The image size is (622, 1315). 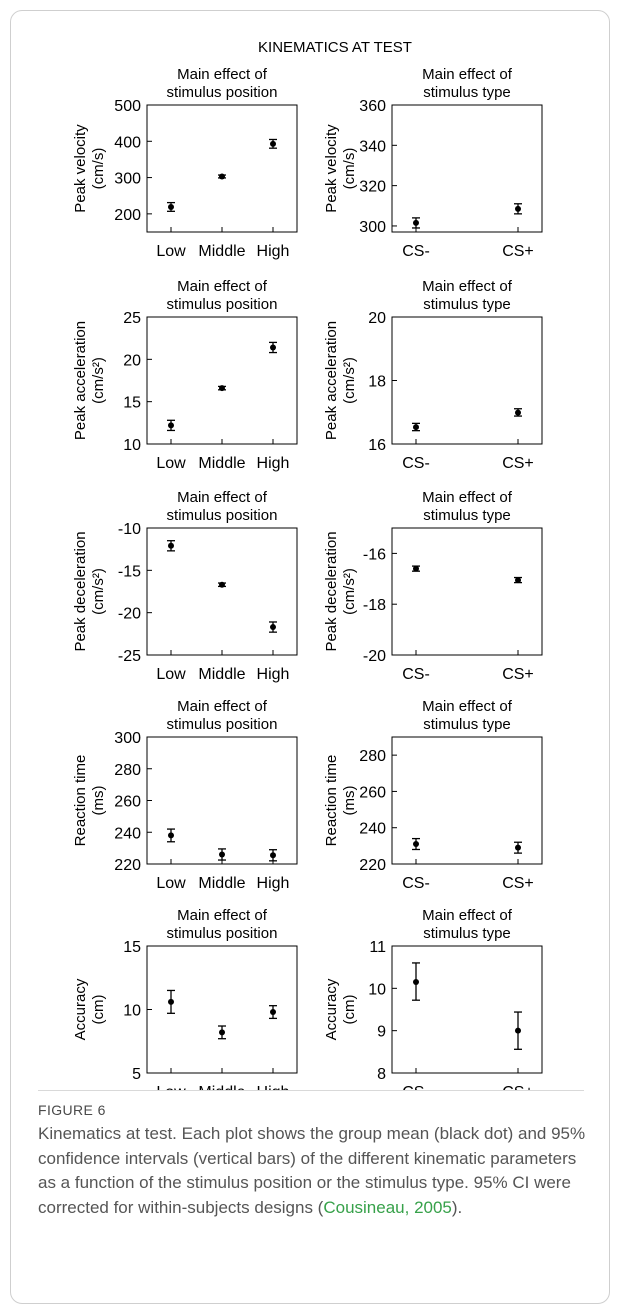 What do you see at coordinates (335, 47) in the screenshot?
I see `figure-title: KINEMATICS AT TEST` at bounding box center [335, 47].